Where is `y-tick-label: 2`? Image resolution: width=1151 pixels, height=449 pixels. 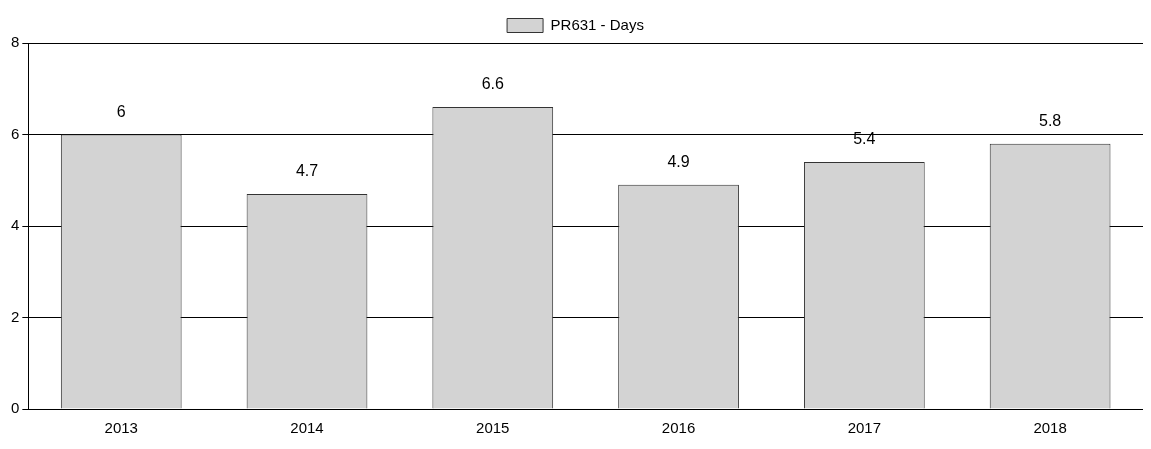
y-tick-label: 2 is located at coordinates (15, 316).